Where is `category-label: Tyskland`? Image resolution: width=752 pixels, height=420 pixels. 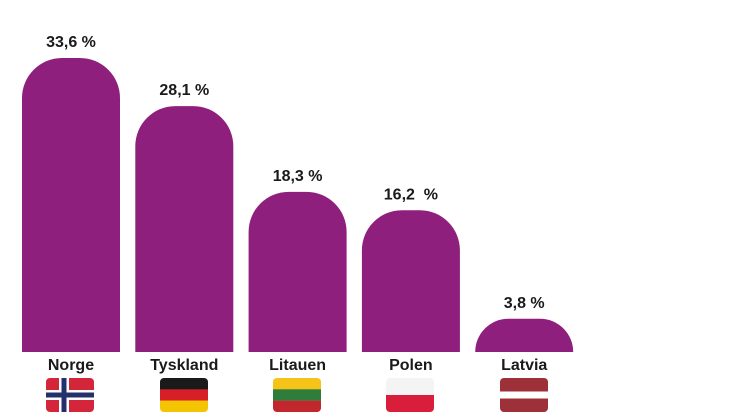 category-label: Tyskland is located at coordinates (184, 365).